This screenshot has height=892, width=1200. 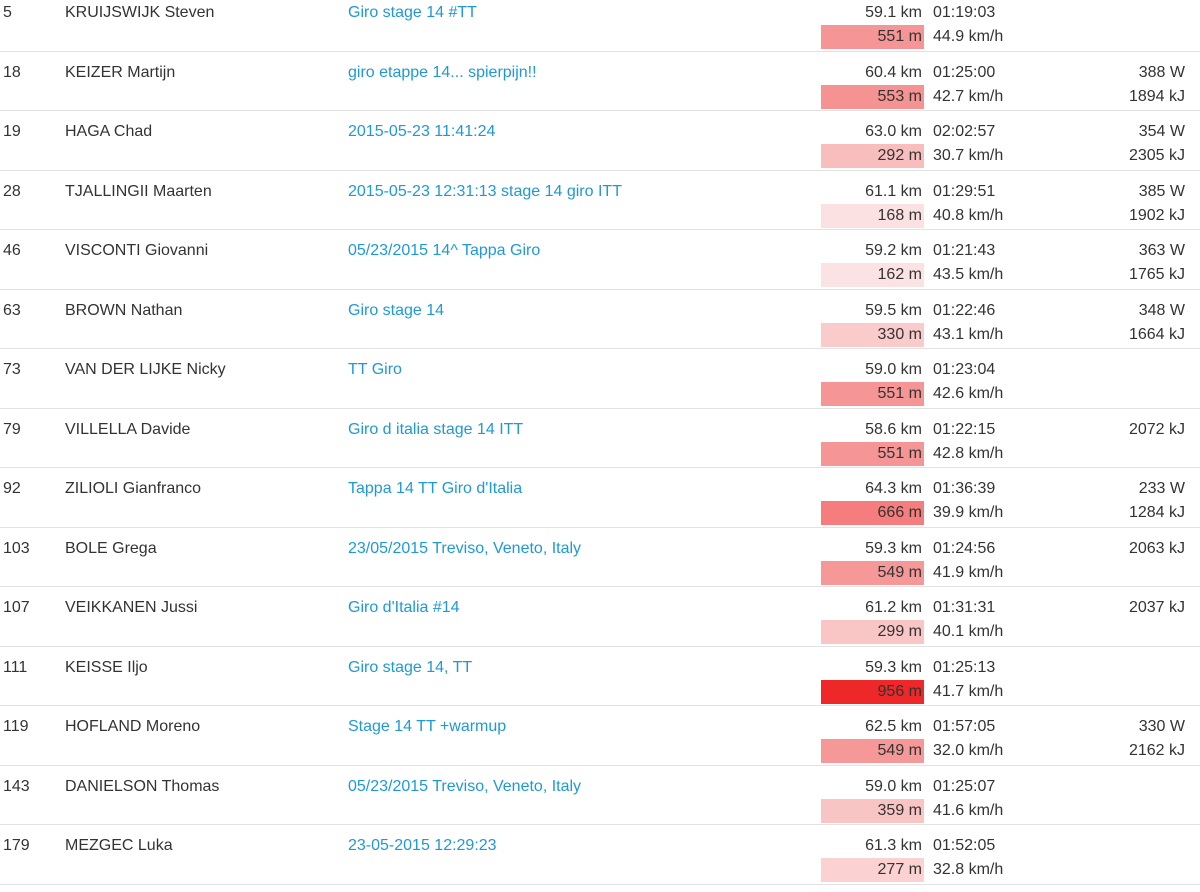 What do you see at coordinates (872, 275) in the screenshot?
I see `elevation-value: 162 m` at bounding box center [872, 275].